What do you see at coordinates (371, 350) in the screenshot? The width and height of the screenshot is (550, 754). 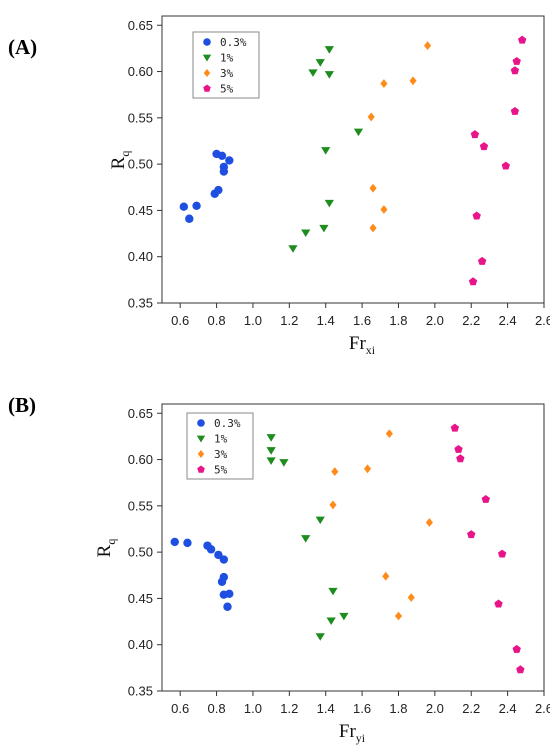 I see `x-axis-title-sub: xi` at bounding box center [371, 350].